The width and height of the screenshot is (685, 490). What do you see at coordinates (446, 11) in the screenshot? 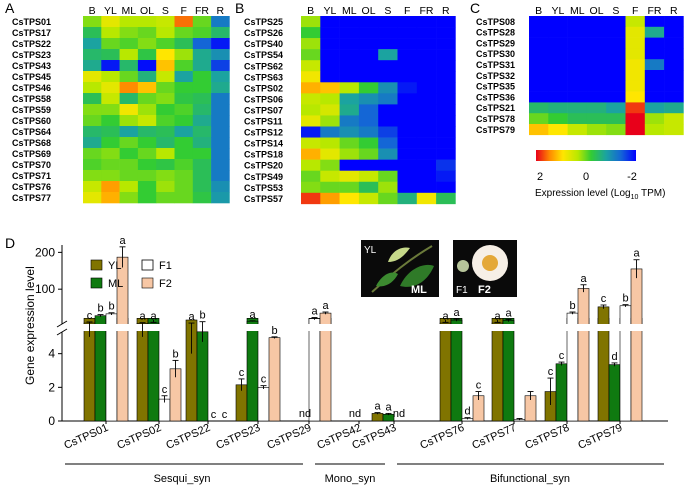
I see `heatmap-b-col-label: R` at bounding box center [446, 11].